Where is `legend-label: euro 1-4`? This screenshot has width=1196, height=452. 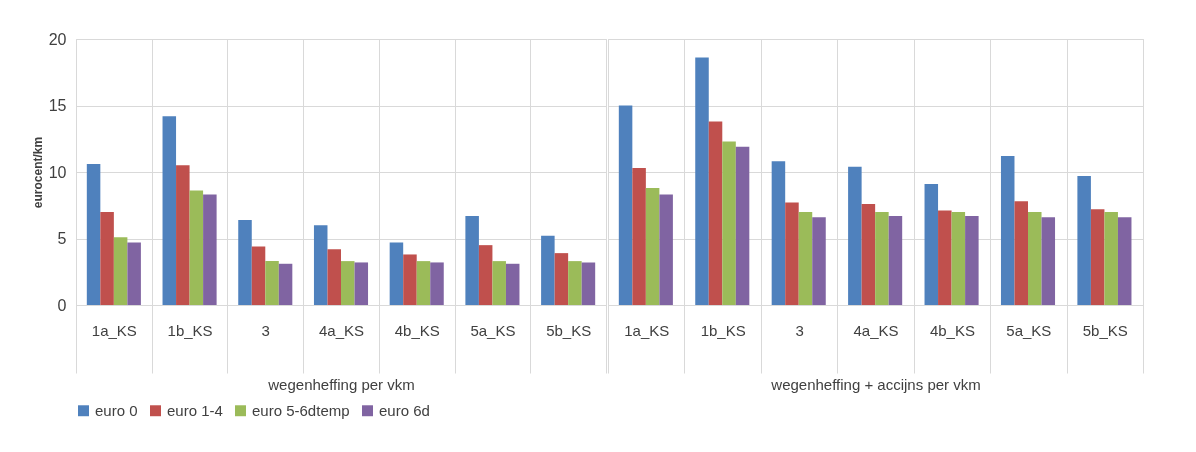 legend-label: euro 1-4 is located at coordinates (195, 410).